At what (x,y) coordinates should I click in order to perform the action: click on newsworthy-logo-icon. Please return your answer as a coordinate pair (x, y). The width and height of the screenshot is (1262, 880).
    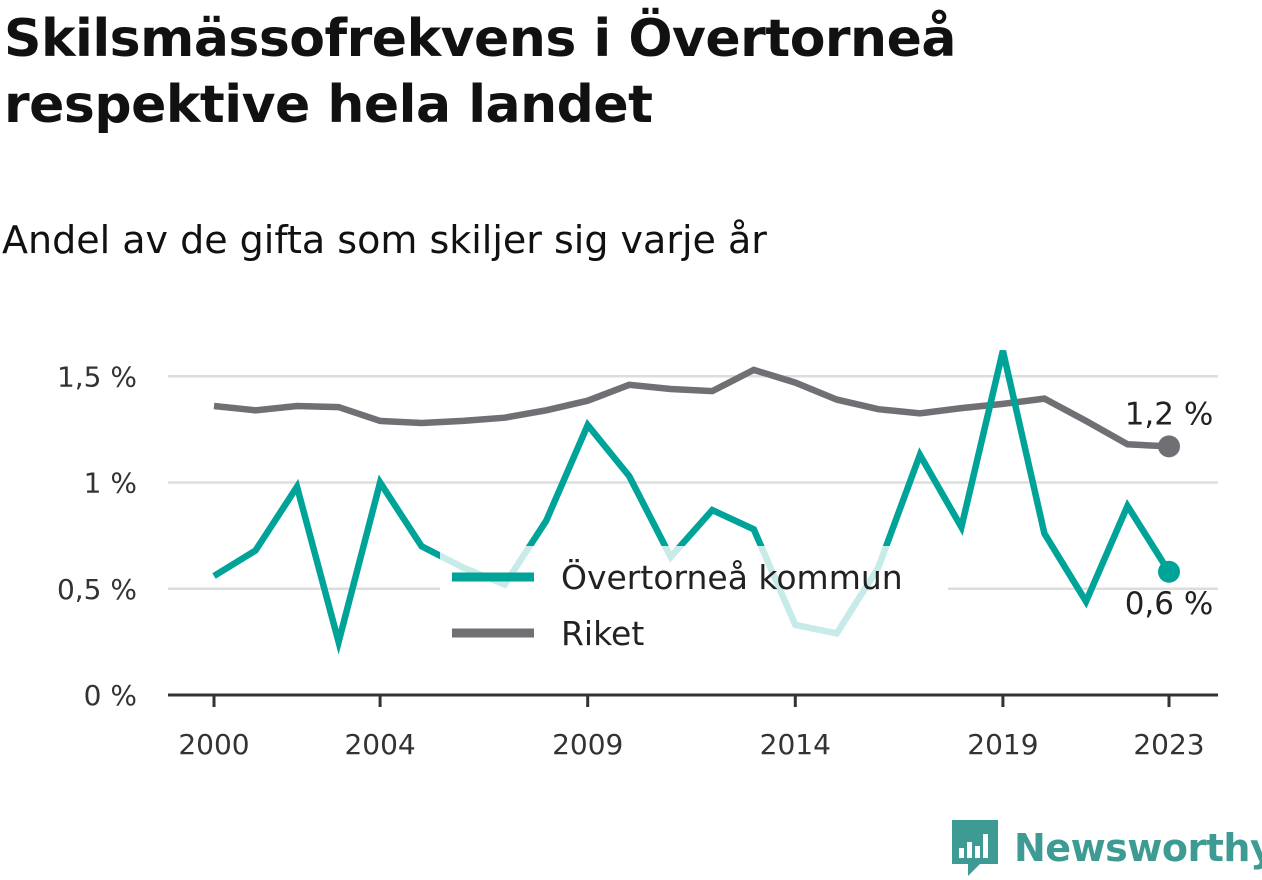
    Looking at the image, I should click on (975, 848).